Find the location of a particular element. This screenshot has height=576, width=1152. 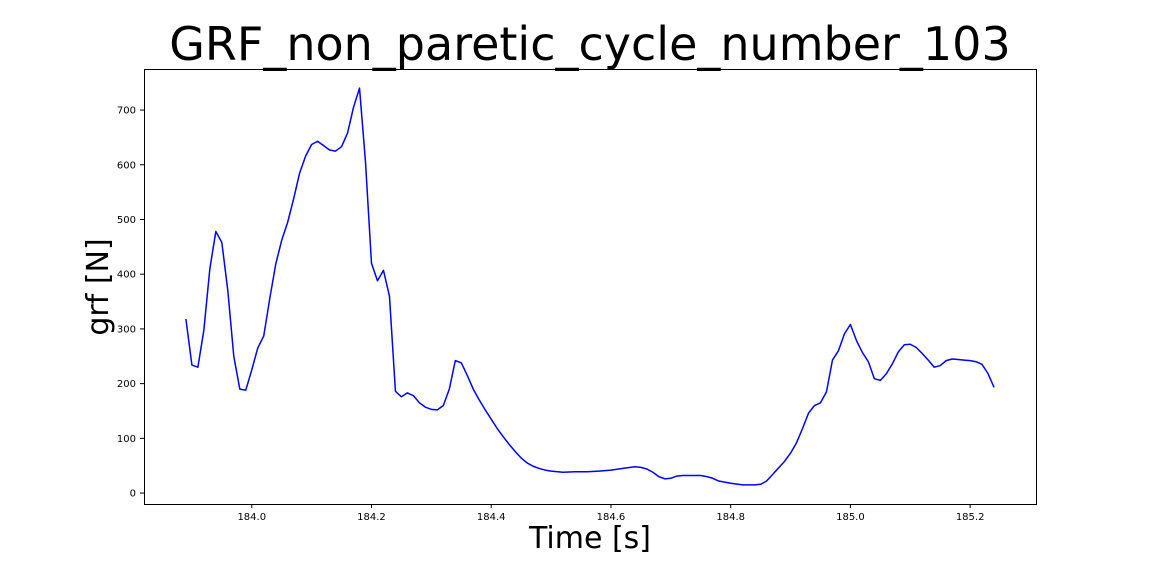

y-tick-label: 100 is located at coordinates (126, 439).